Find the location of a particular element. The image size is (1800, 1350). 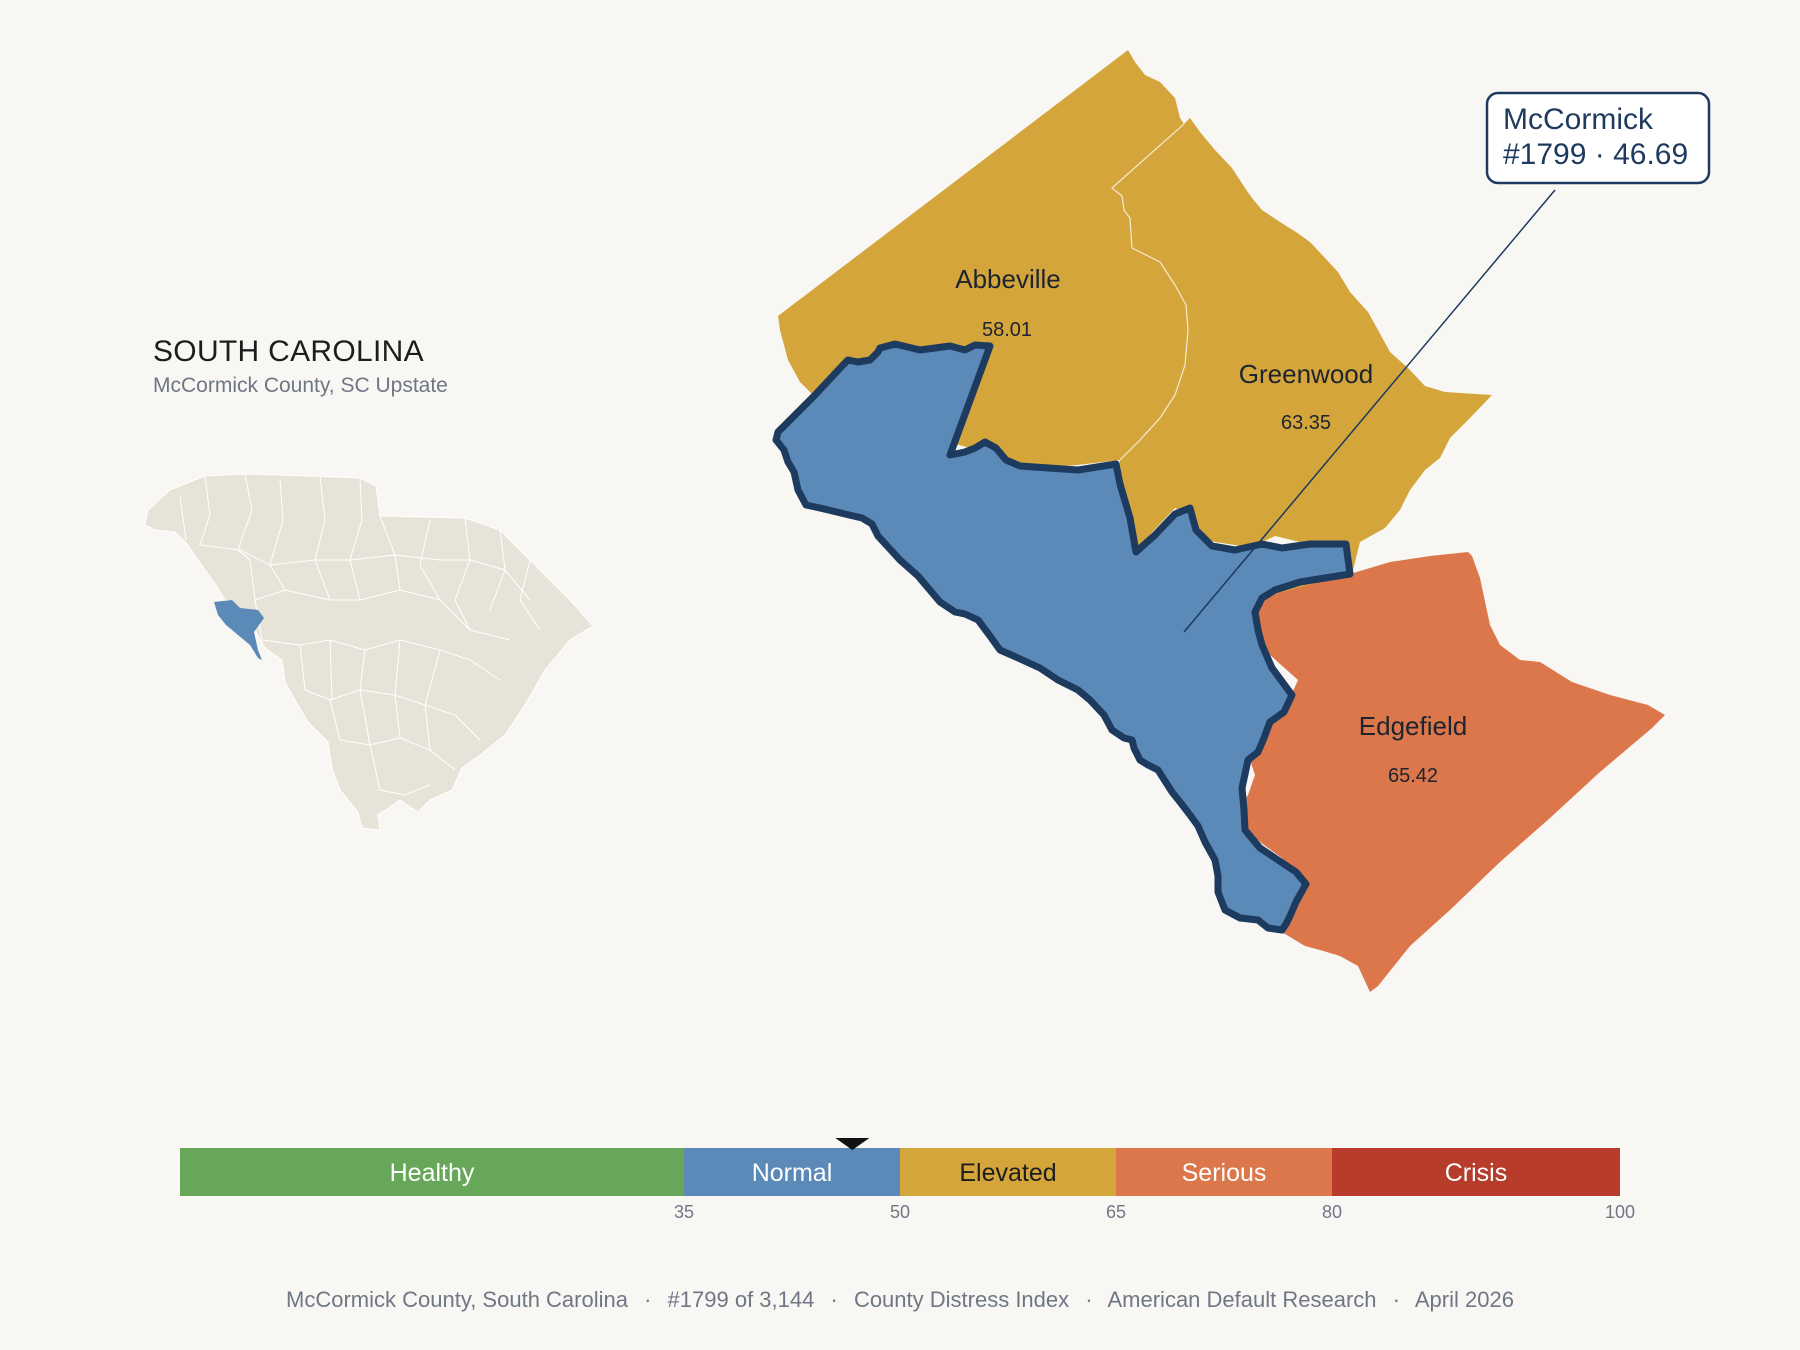

scale-band-label-crisis: Crisis is located at coordinates (1476, 1173).